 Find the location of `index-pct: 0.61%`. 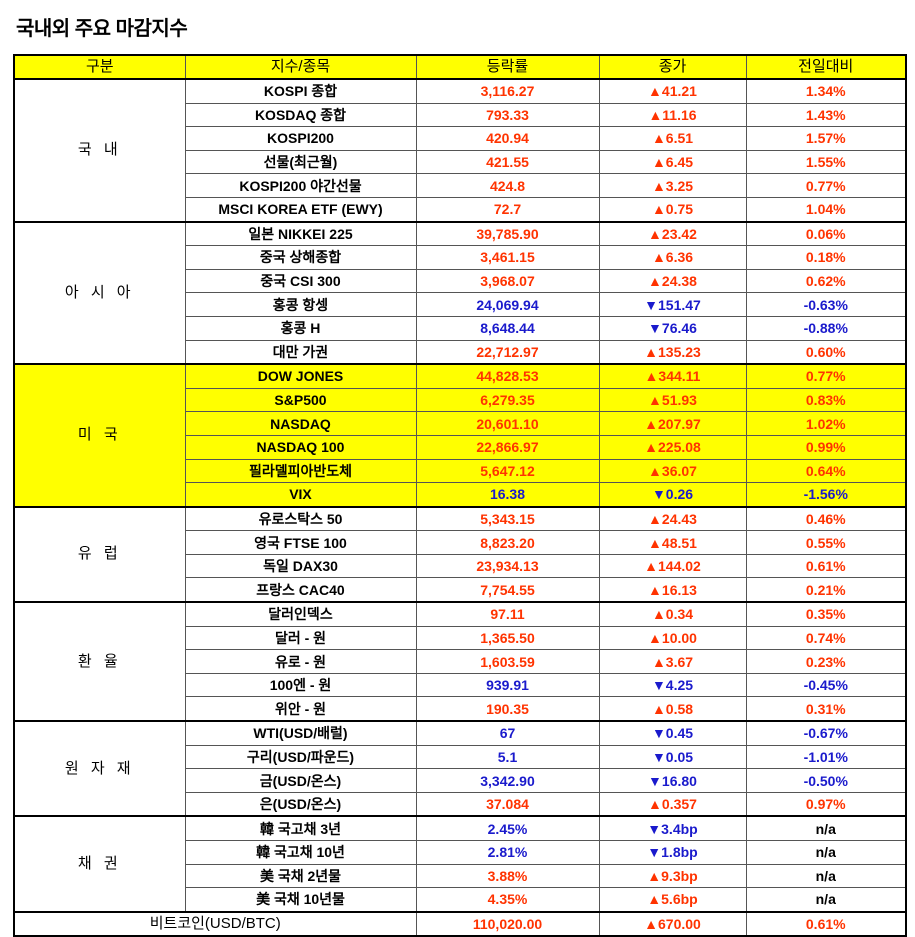

index-pct: 0.61% is located at coordinates (826, 566).